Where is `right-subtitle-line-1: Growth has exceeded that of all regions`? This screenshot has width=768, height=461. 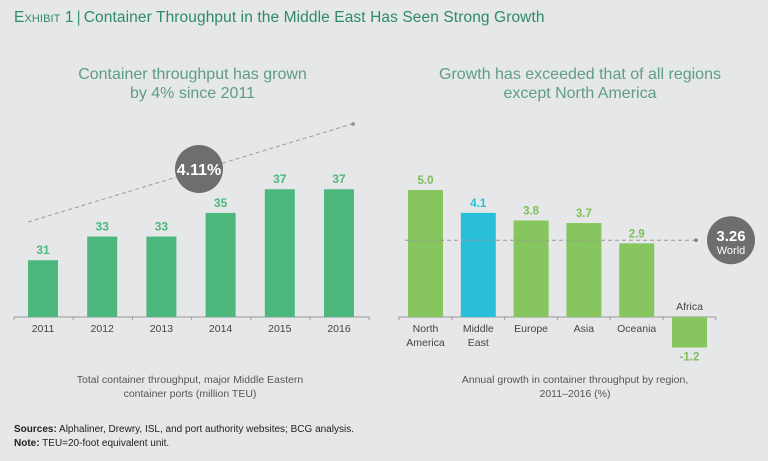 right-subtitle-line-1: Growth has exceeded that of all regions is located at coordinates (580, 74).